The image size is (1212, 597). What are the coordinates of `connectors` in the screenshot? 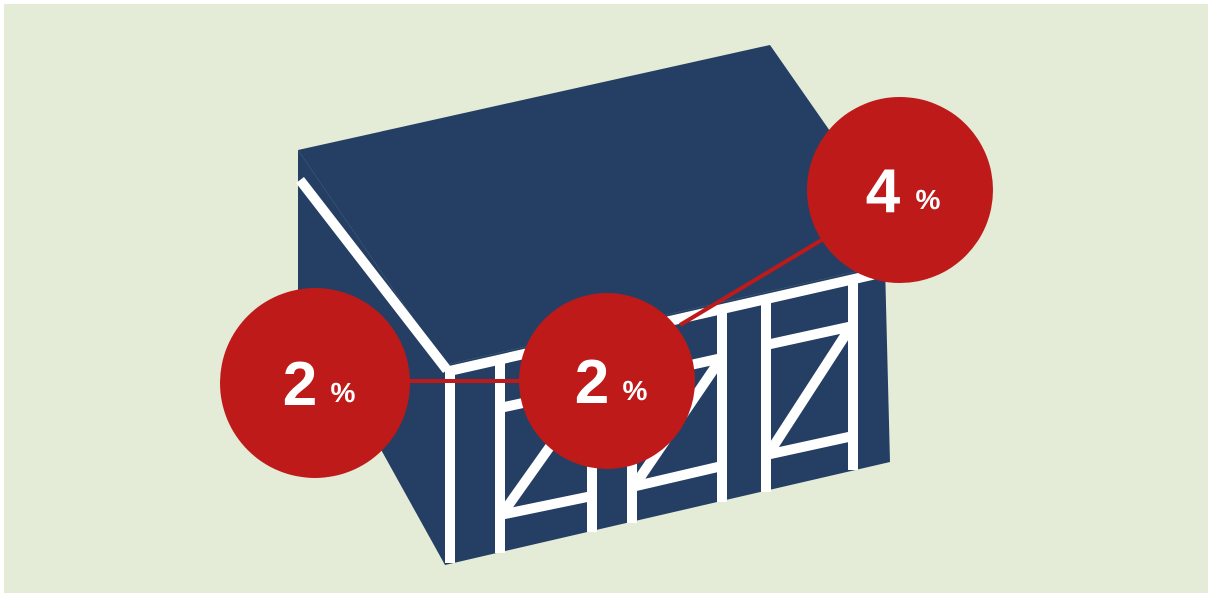 It's located at (616, 308).